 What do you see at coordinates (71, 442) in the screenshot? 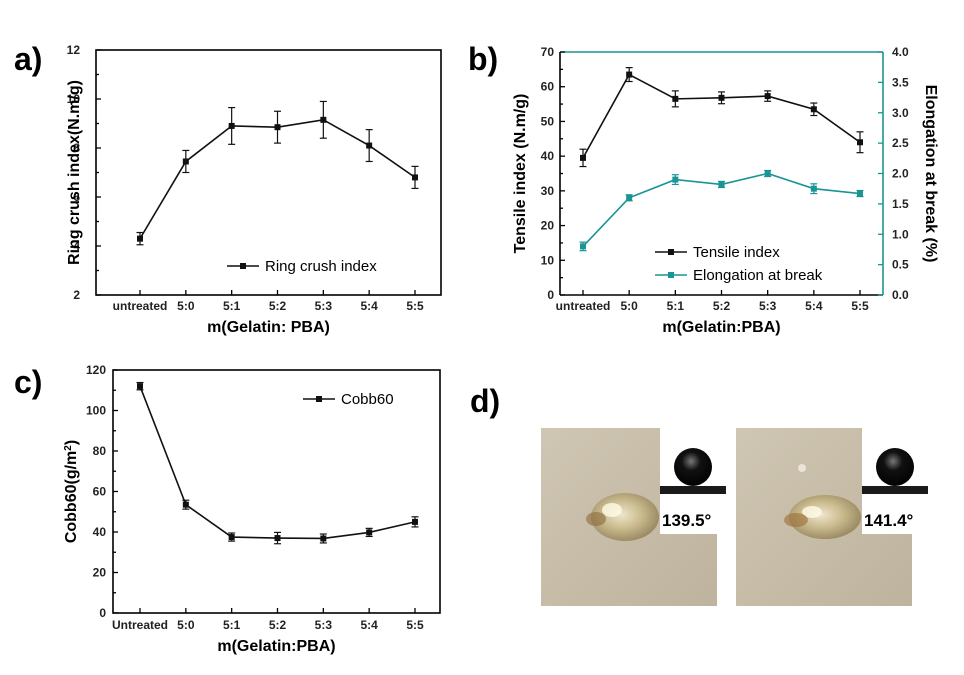
I see `y-axis-title-end: )` at bounding box center [71, 442].